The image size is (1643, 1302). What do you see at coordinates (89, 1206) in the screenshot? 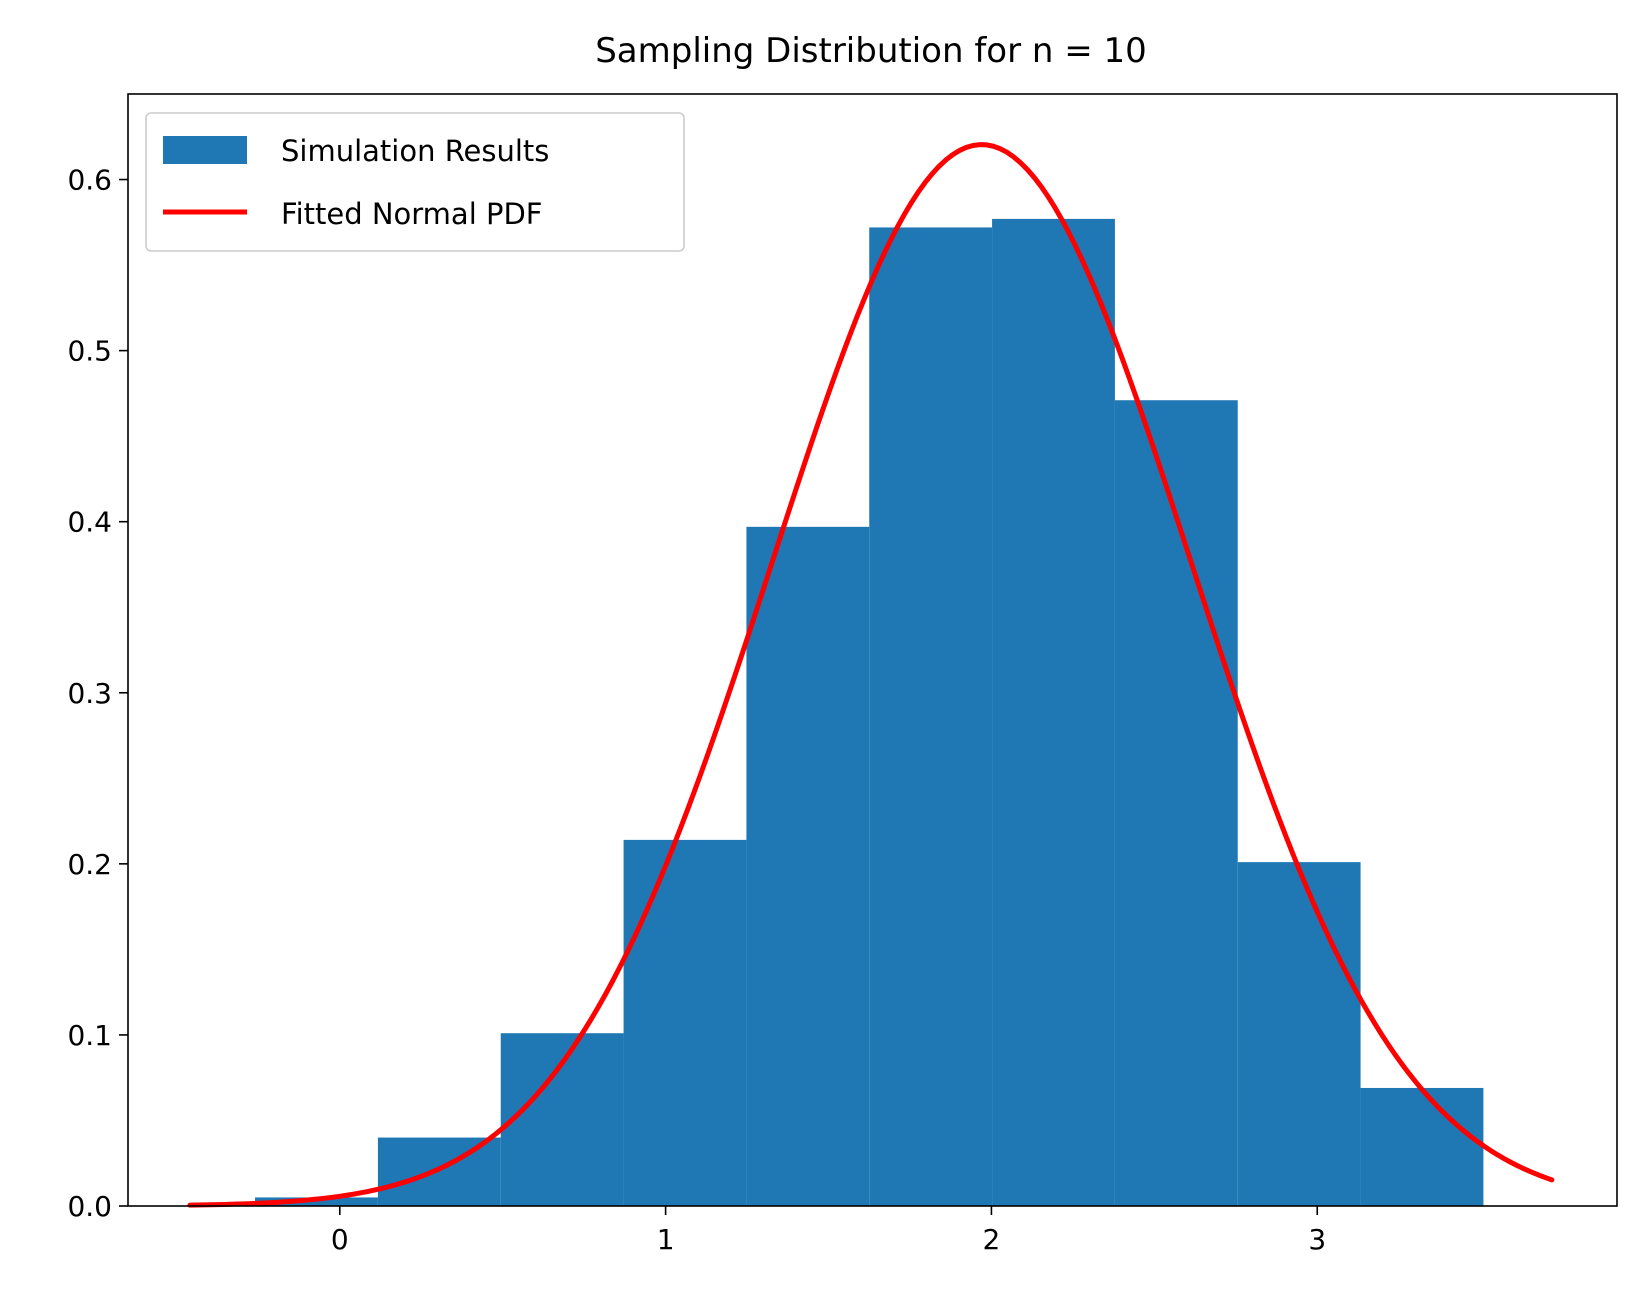
I see `y-tick-label: 0.0` at bounding box center [89, 1206].